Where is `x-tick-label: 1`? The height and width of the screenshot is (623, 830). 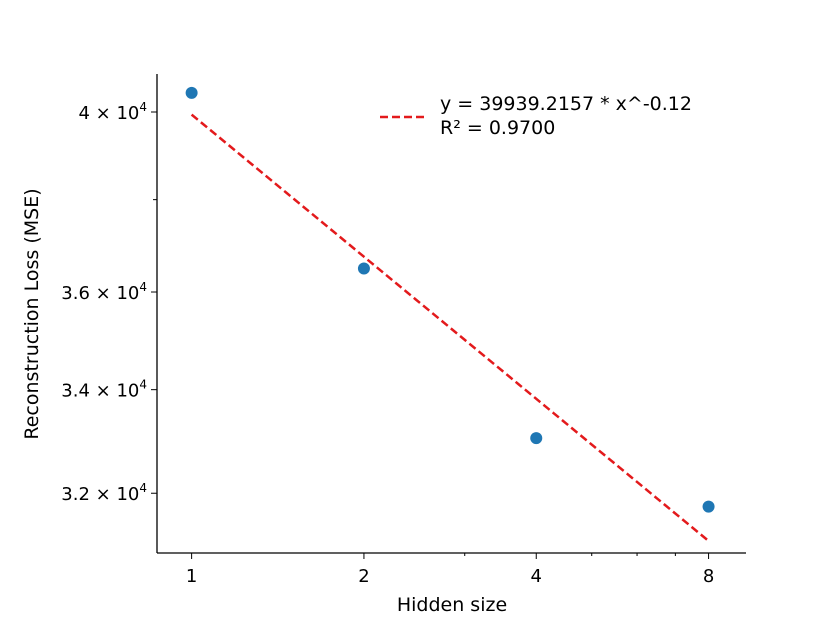 x-tick-label: 1 is located at coordinates (191, 576).